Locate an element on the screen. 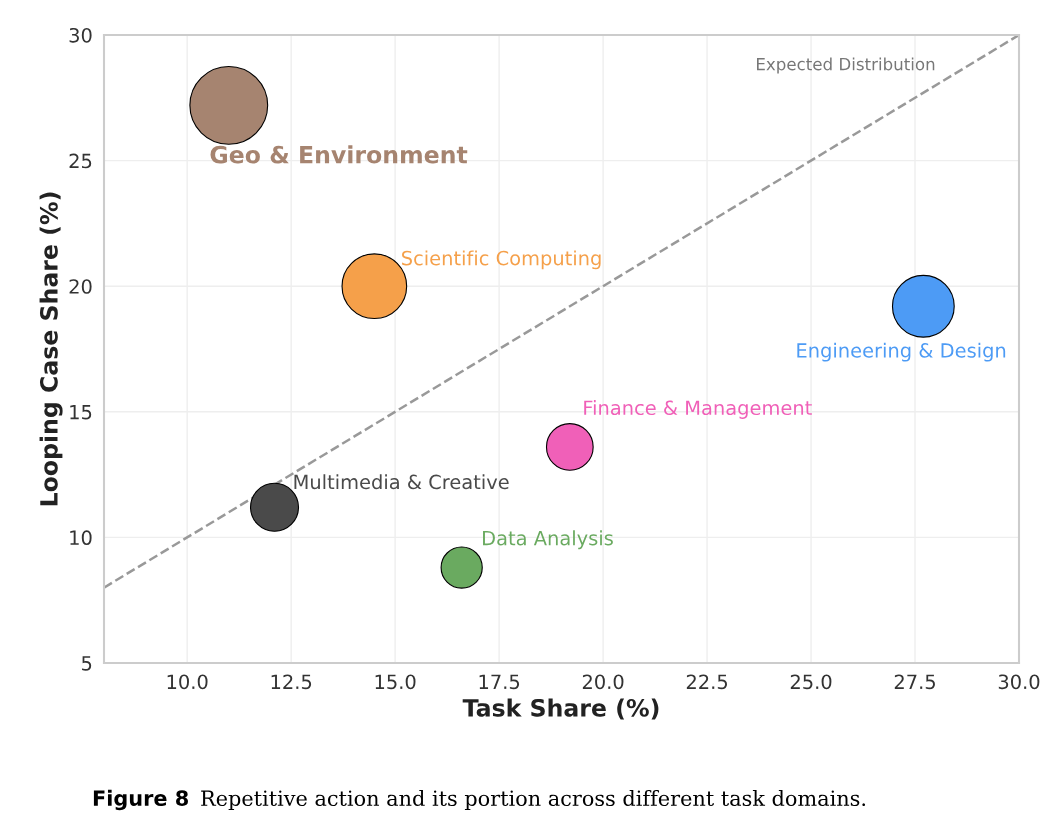 The width and height of the screenshot is (1059, 832). x-tick-label: 20.0 is located at coordinates (603, 682).